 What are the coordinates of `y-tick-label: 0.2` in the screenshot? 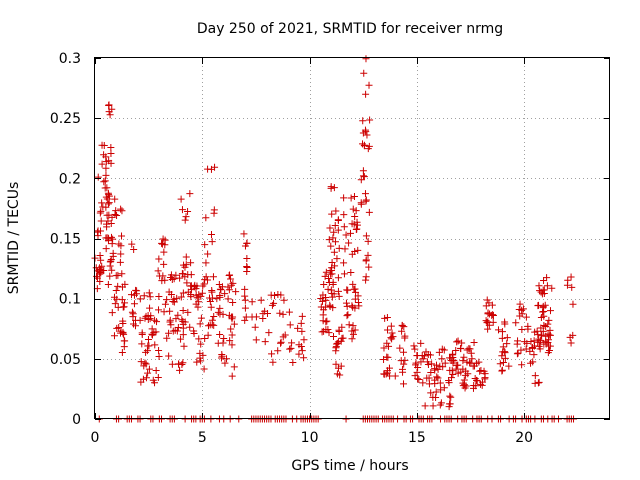 It's located at (70, 179).